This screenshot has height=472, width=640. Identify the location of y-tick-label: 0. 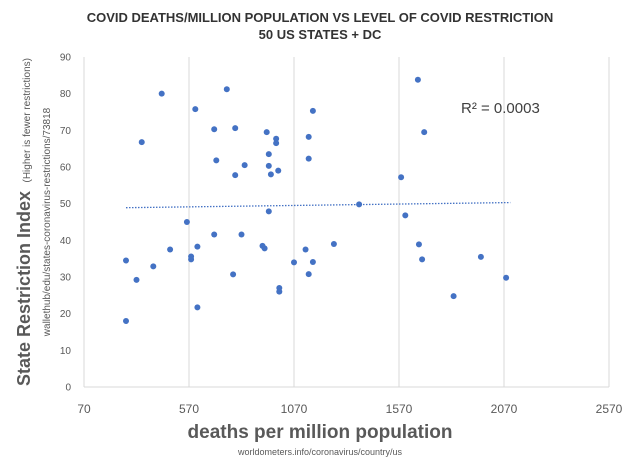
(68, 388).